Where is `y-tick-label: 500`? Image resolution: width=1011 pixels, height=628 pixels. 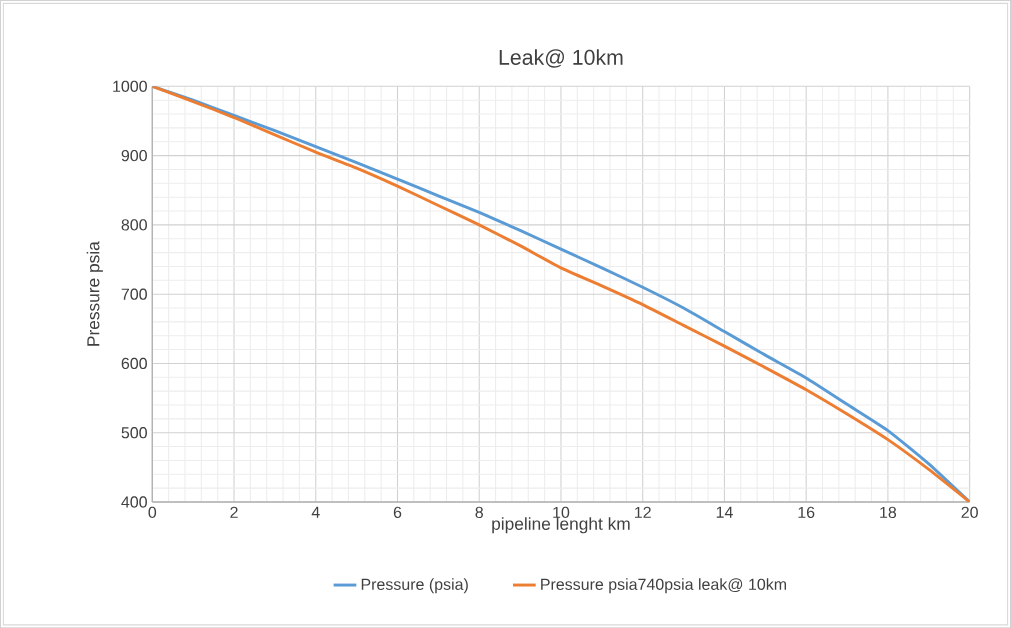 y-tick-label: 500 is located at coordinates (134, 432).